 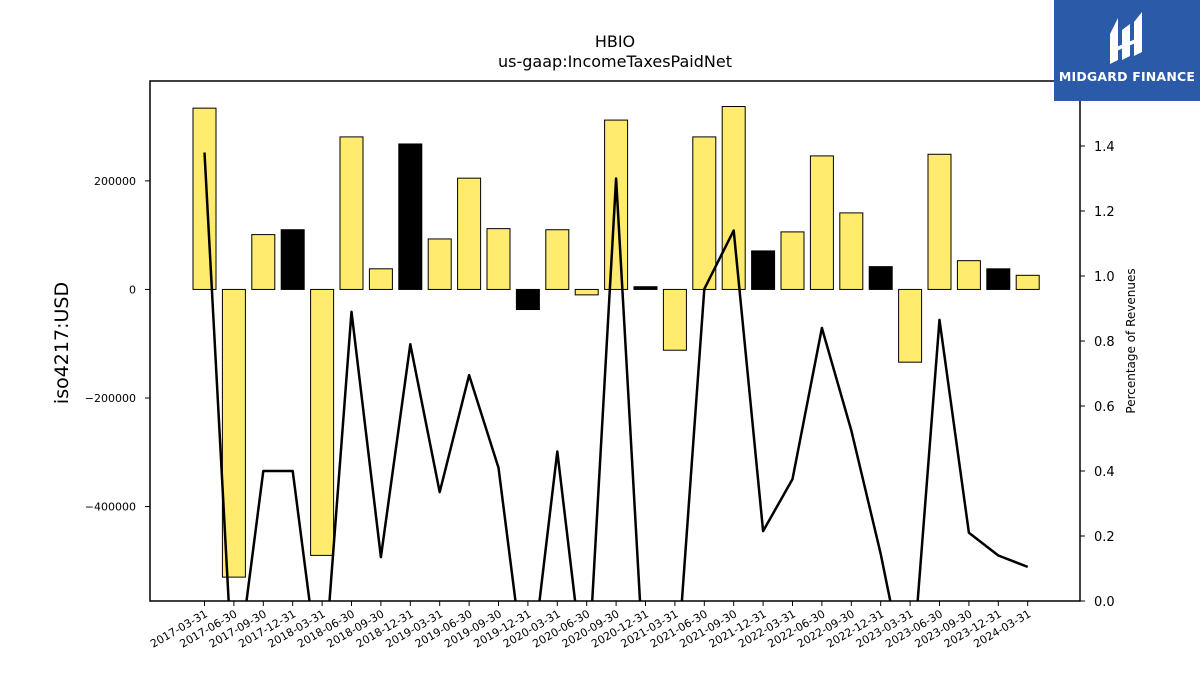 I want to click on y2-tick-label: 0.0, so click(x=1104, y=602).